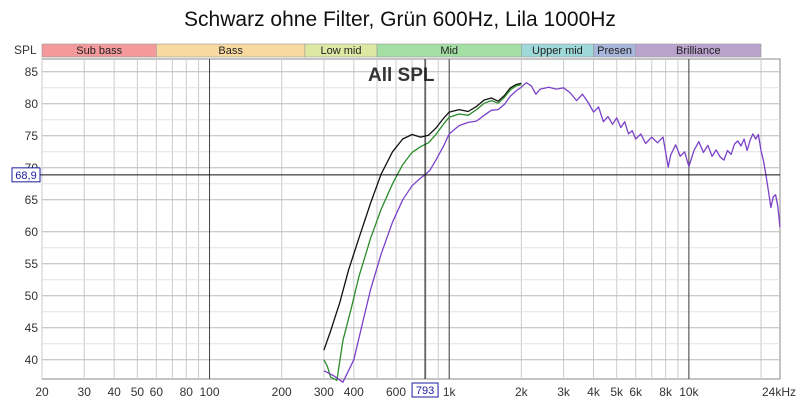 Image resolution: width=800 pixels, height=403 pixels. I want to click on cursor-y-box, so click(26, 175).